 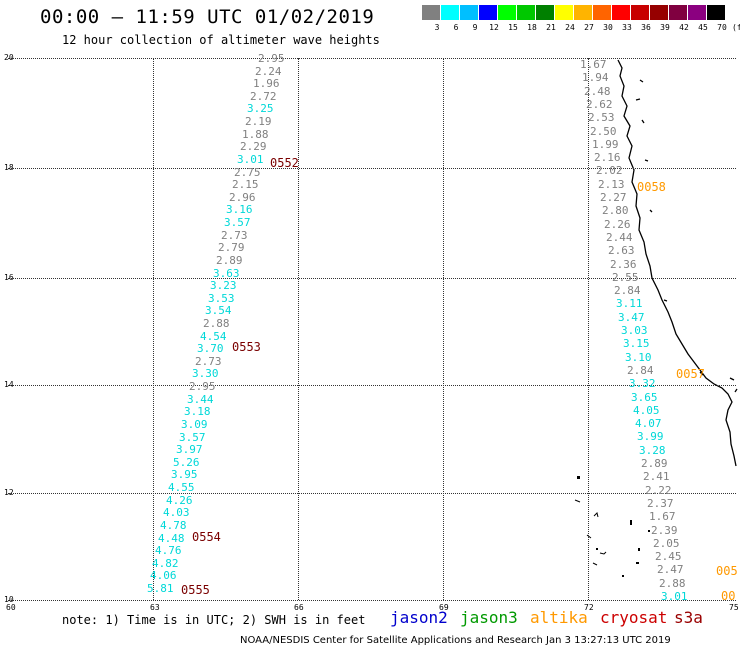 I want to click on wave-height-value: 2.96, so click(x=242, y=197).